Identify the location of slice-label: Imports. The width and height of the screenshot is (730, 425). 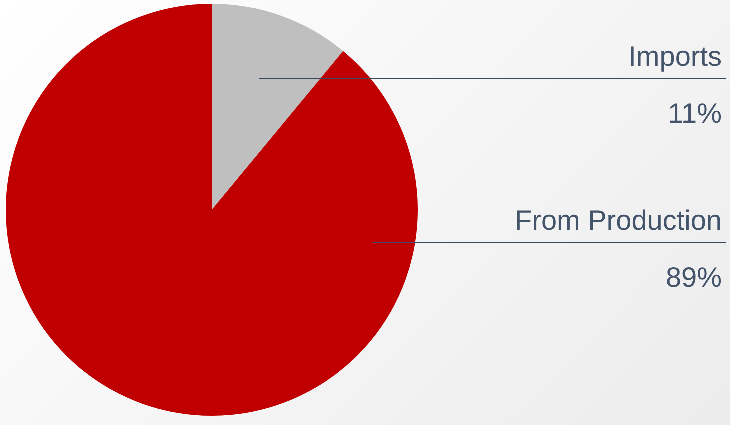
(675, 56).